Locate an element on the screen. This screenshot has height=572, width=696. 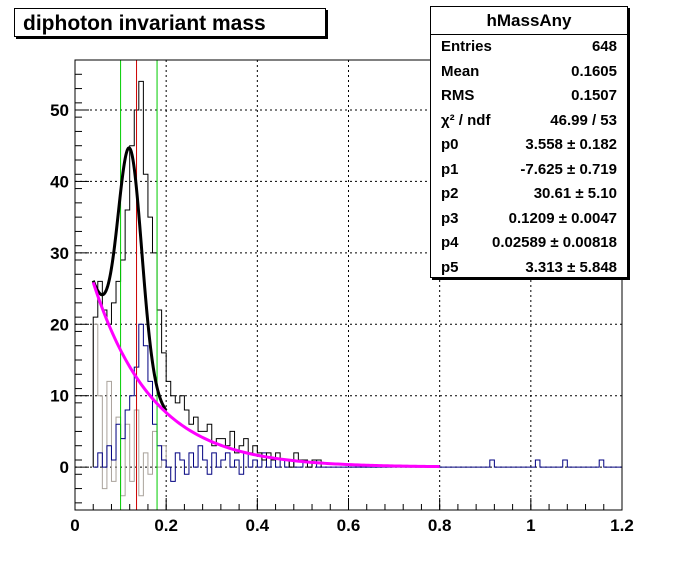
stats-label: χ² / ndf is located at coordinates (466, 120).